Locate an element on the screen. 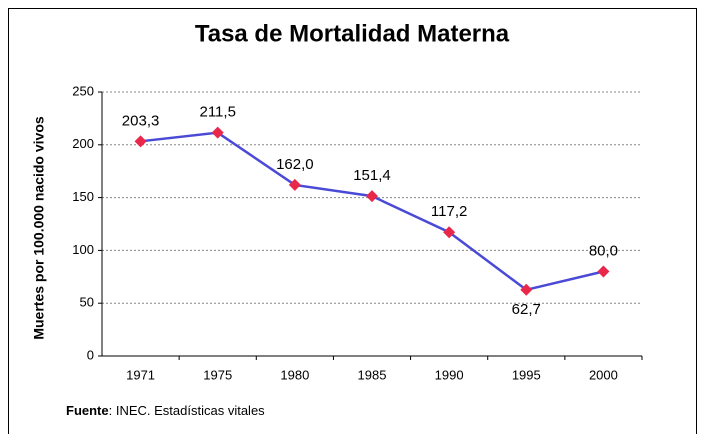  chart-title: Tasa de Mortalidad Materna is located at coordinates (352, 33).